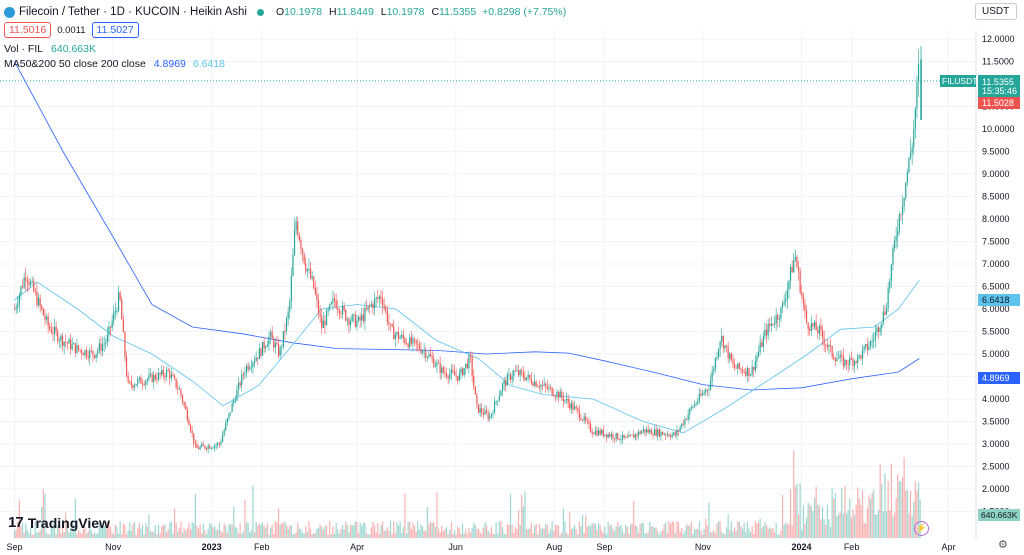 The image size is (1024, 555). I want to click on price-tick-label: 4.0000, so click(996, 399).